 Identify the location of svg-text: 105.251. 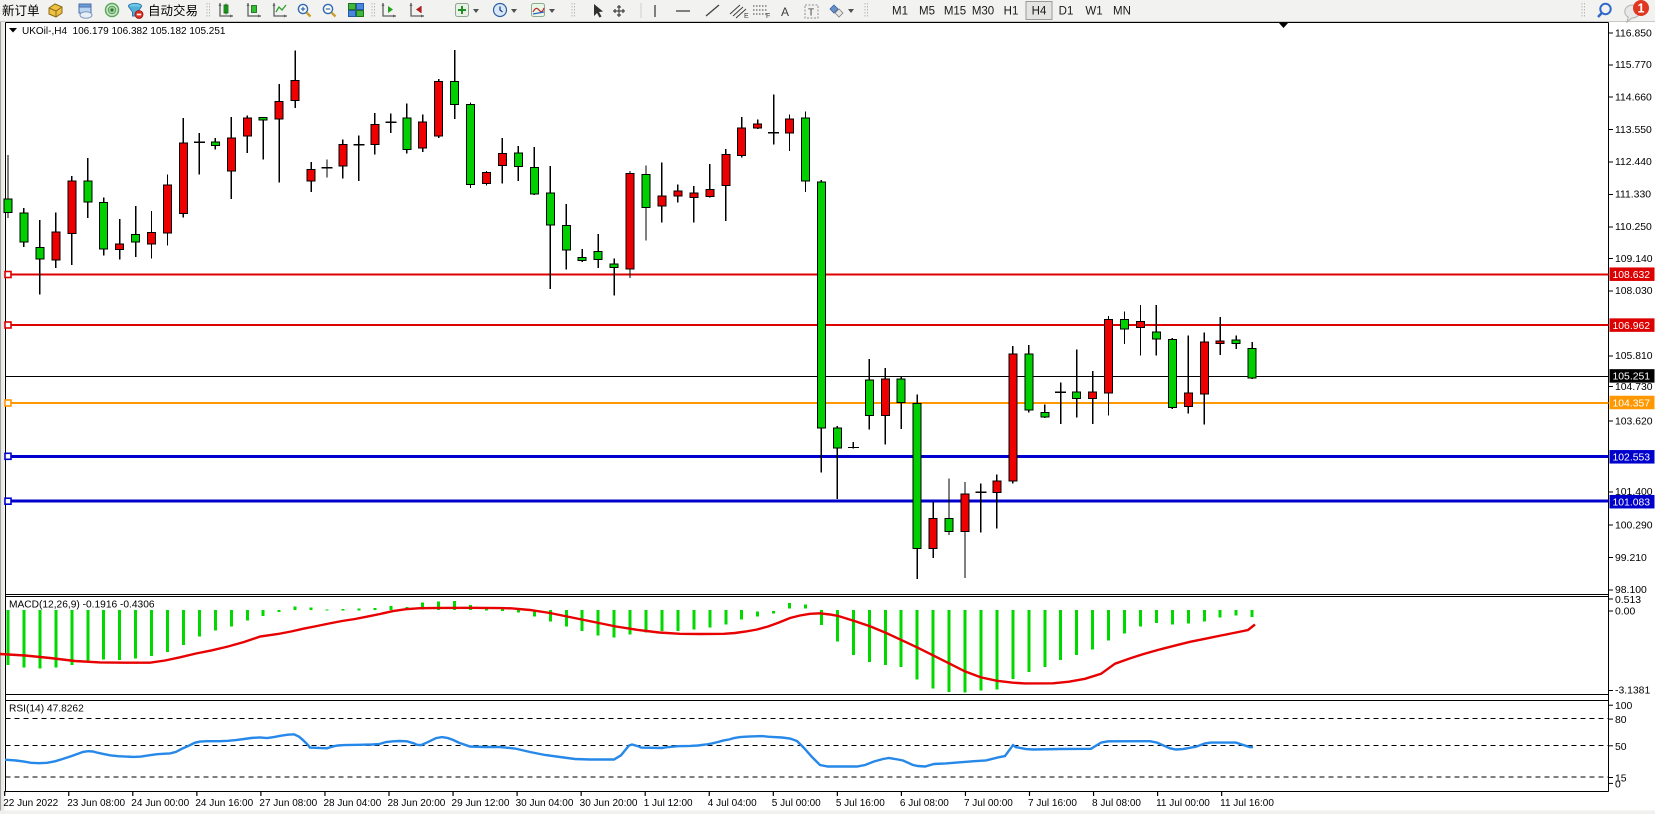
(1632, 377).